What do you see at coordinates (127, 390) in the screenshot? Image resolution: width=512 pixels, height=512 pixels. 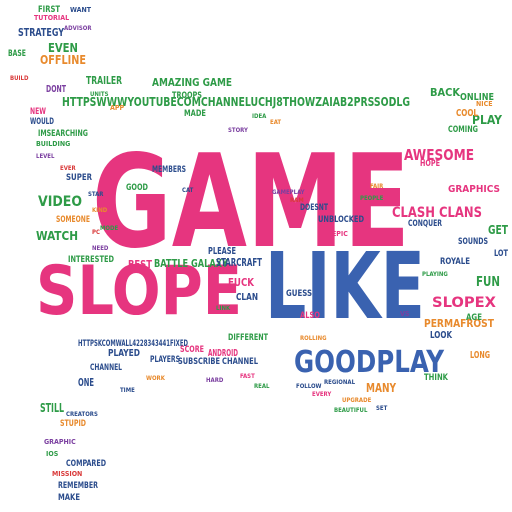 I see `word-time: TIME` at bounding box center [127, 390].